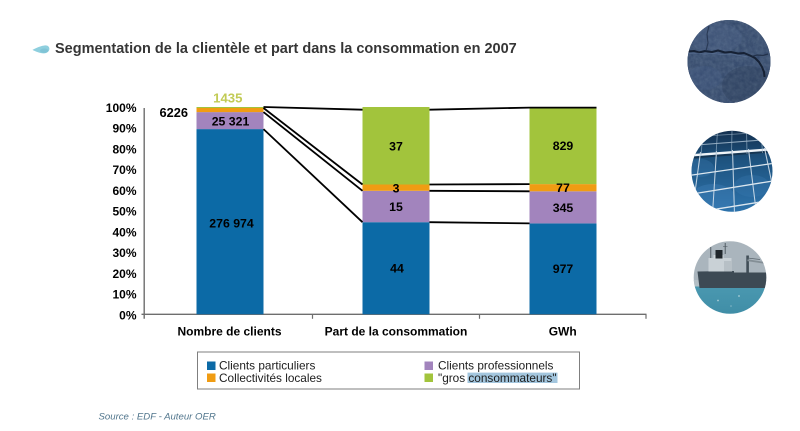  Describe the element at coordinates (231, 122) in the screenshot. I see `svg-text: 25 321` at that location.